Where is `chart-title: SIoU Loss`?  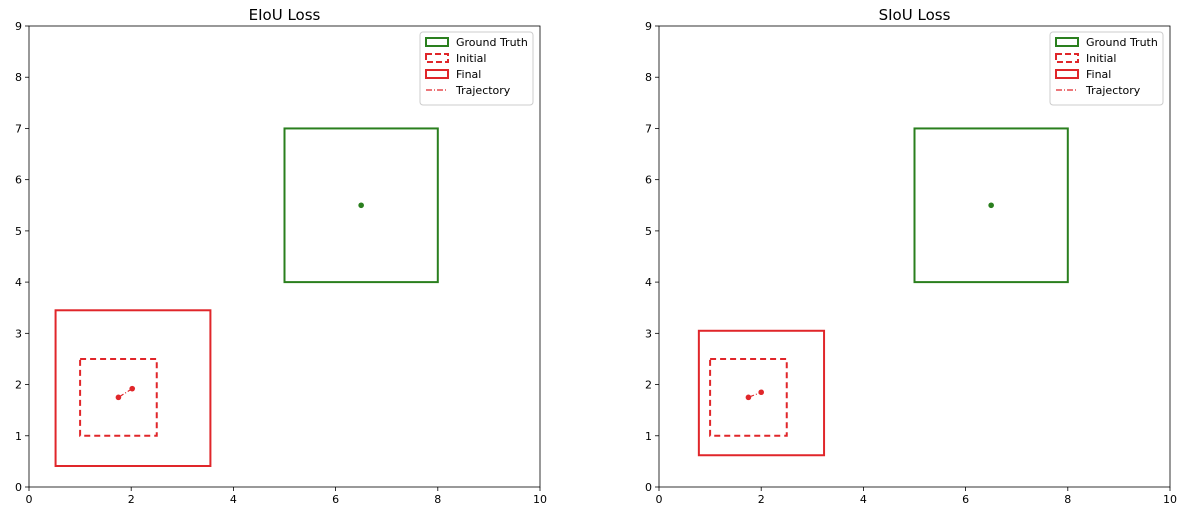
chart-title: SIoU Loss is located at coordinates (915, 15).